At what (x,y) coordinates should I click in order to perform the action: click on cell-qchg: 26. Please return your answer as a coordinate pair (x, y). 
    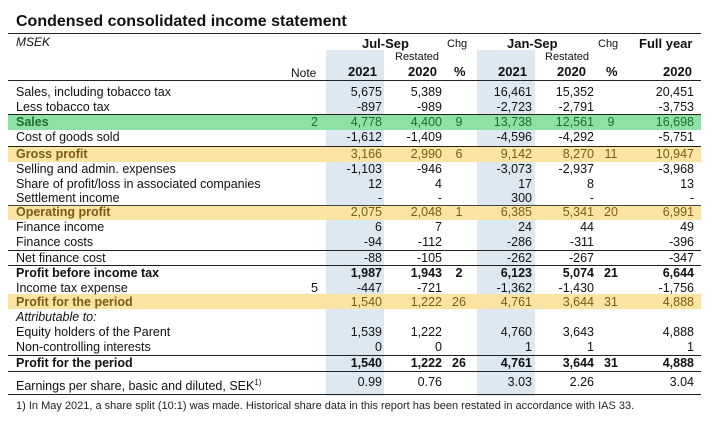
    Looking at the image, I should click on (459, 363).